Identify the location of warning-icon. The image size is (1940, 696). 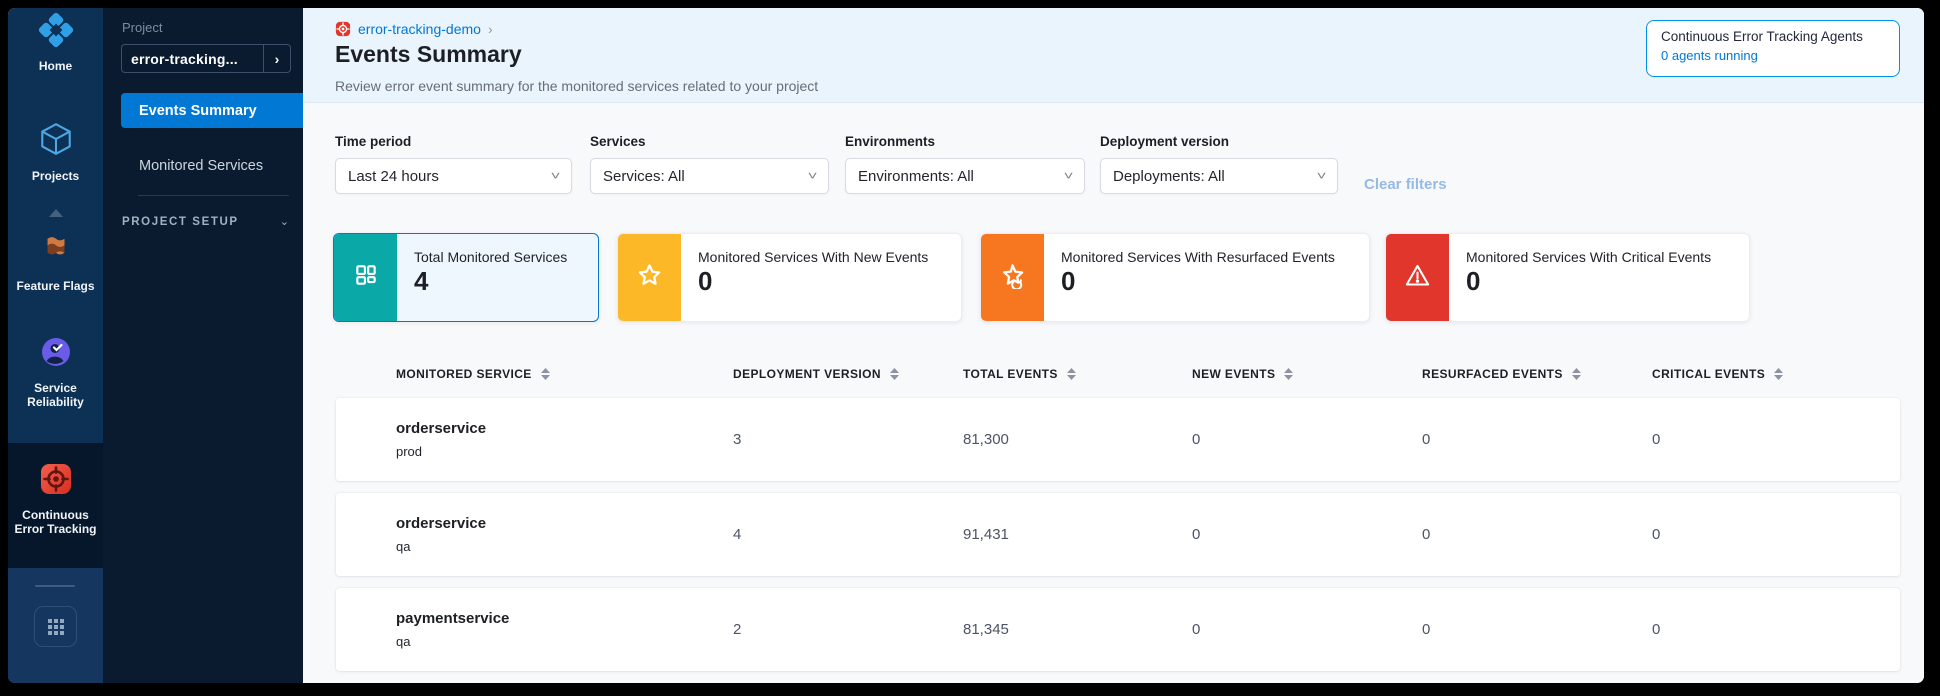
(1417, 278).